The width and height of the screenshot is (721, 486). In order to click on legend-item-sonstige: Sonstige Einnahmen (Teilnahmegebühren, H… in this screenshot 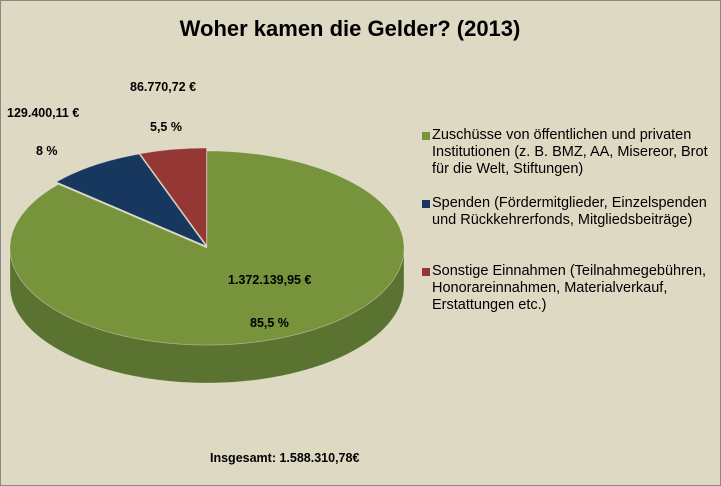, I will do `click(570, 288)`.